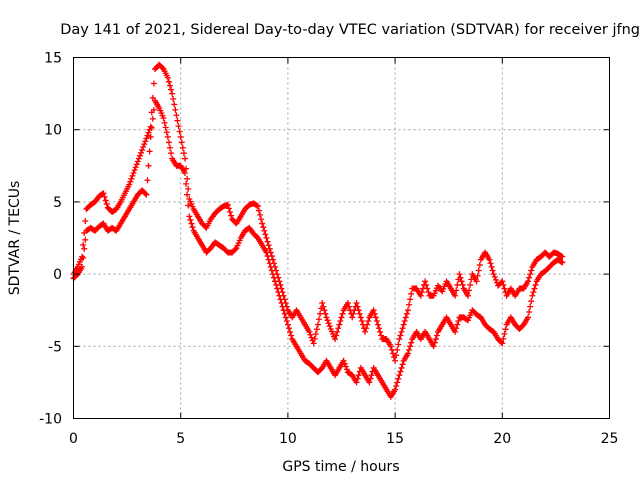  What do you see at coordinates (15, 238) in the screenshot?
I see `y-axis-label: SDTVAR / TECUs` at bounding box center [15, 238].